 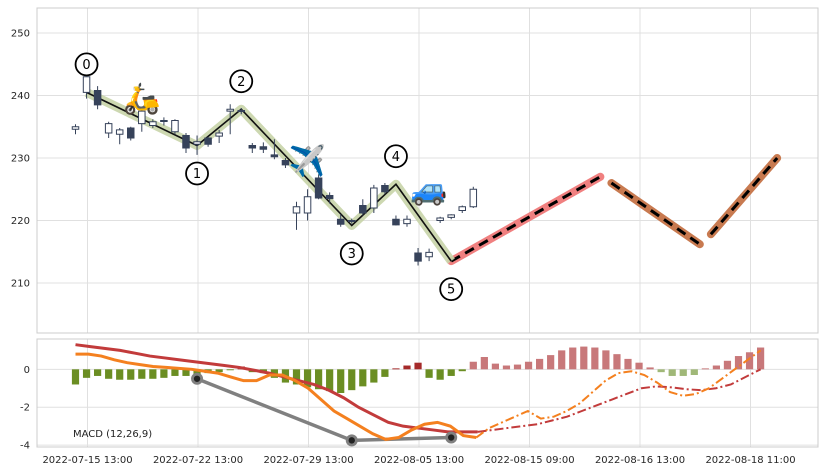 I want to click on projection-dash, so click(x=526, y=219).